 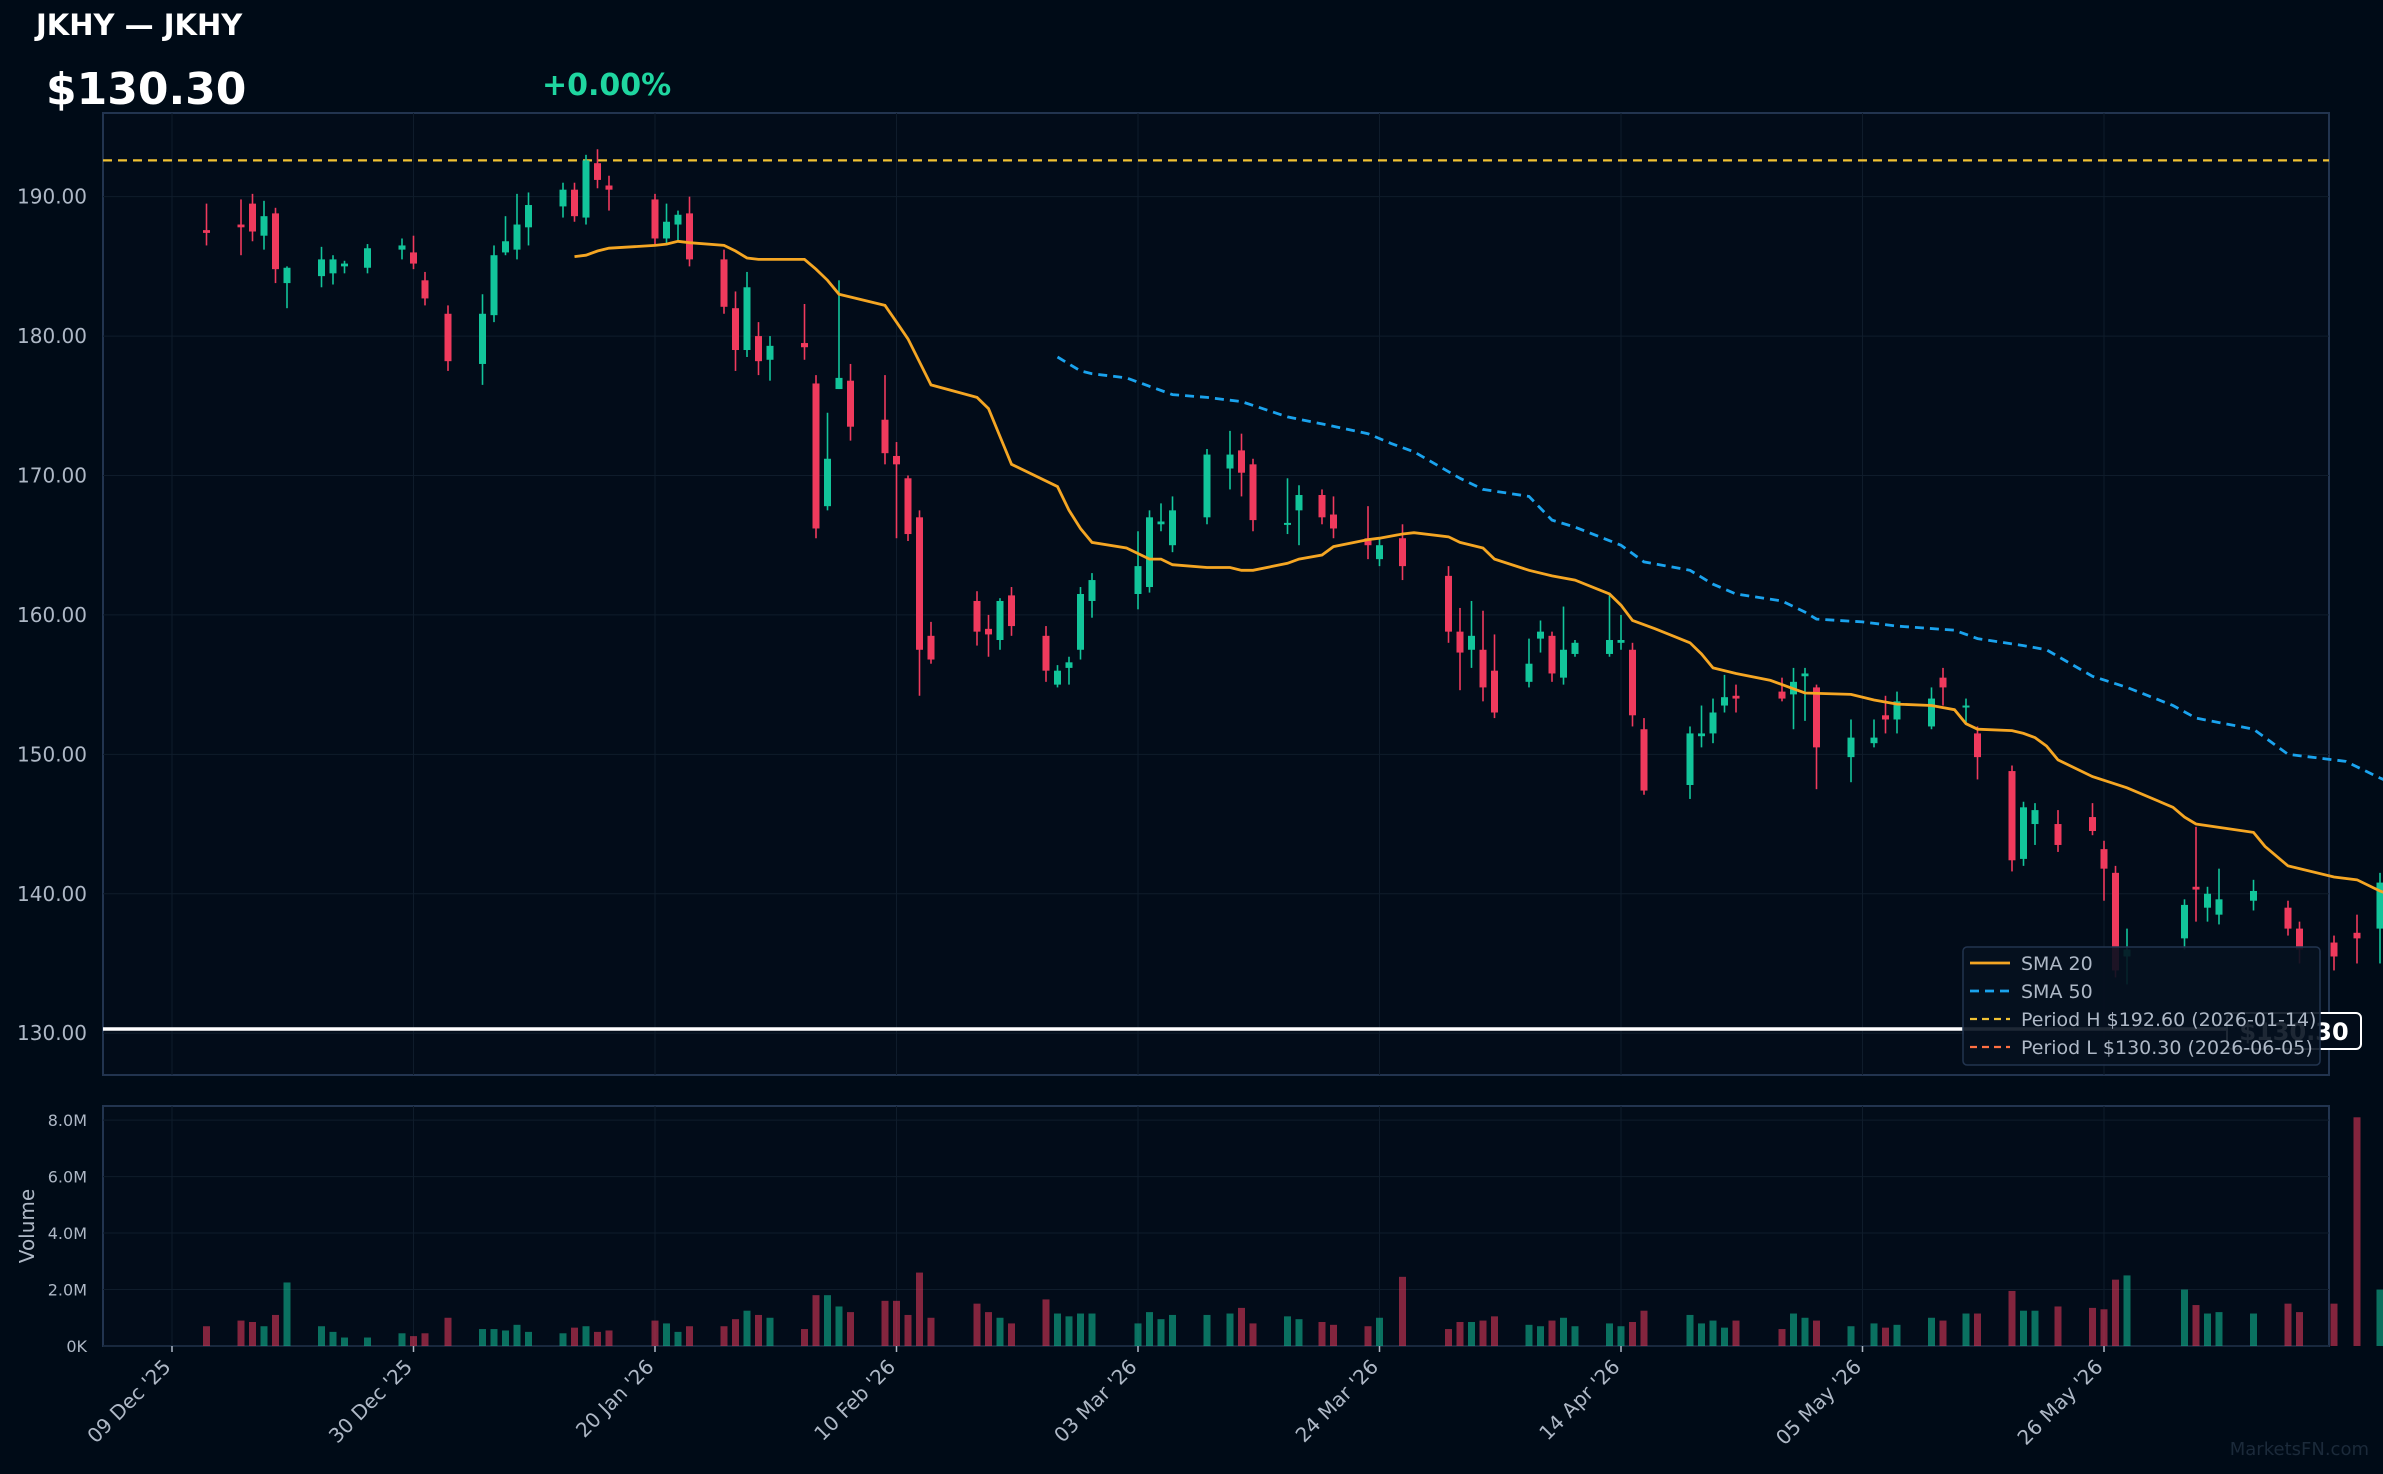 I want to click on legend-period-low: Period L $130.30 (2026-06-05), so click(x=2167, y=1048).